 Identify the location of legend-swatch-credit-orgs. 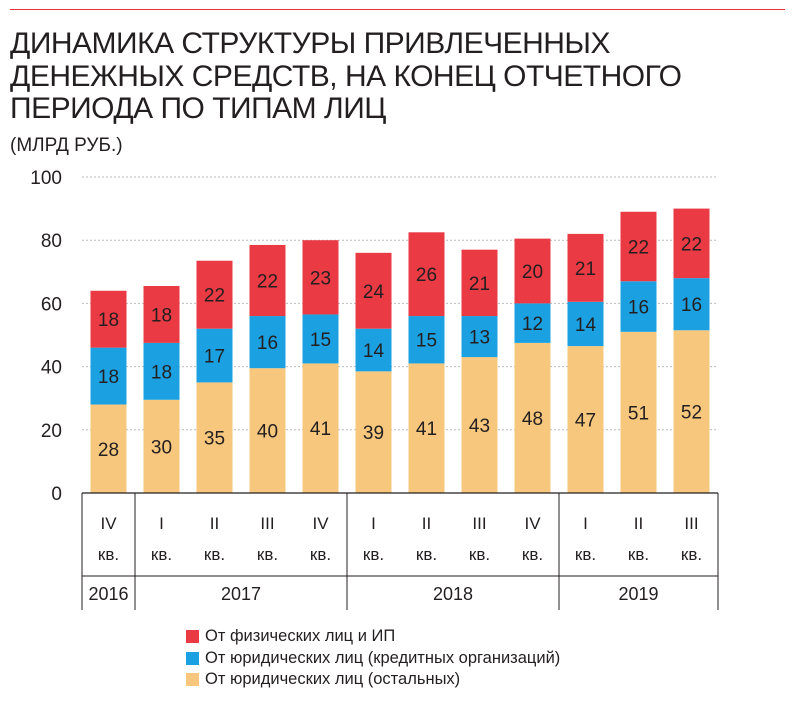
(192, 658).